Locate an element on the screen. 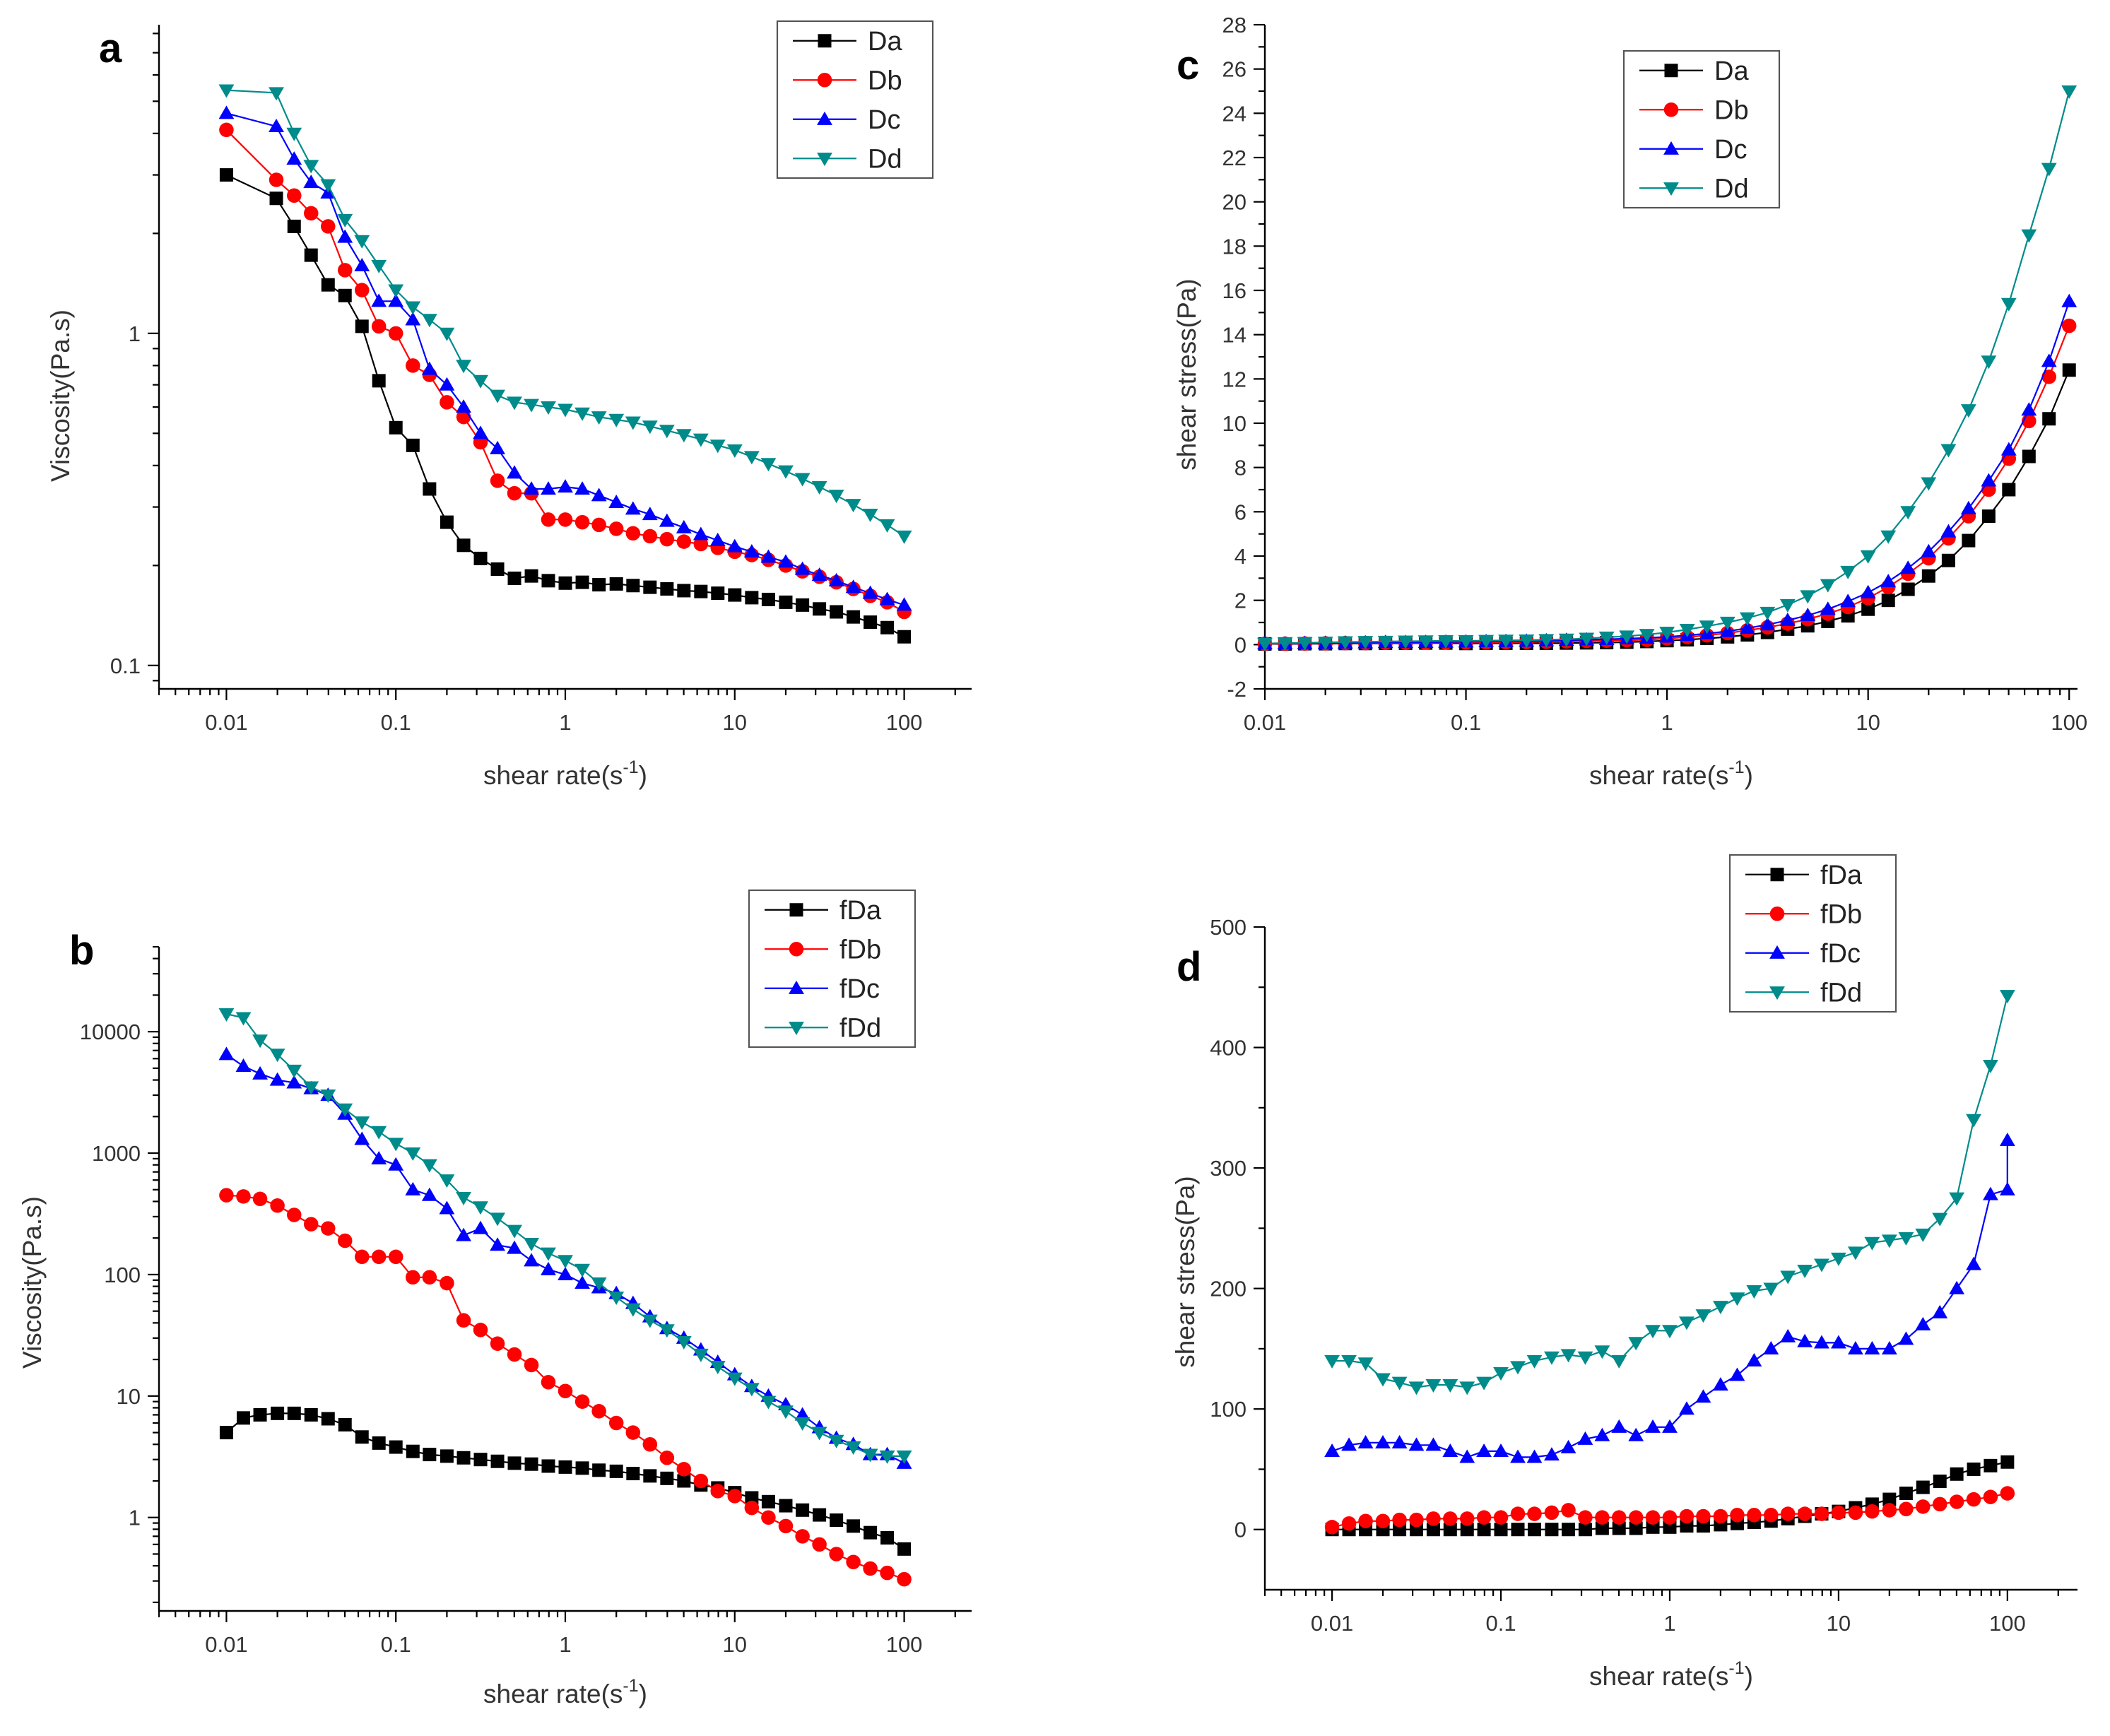 This screenshot has height=1736, width=2110. legend-label: Dd is located at coordinates (1731, 188).